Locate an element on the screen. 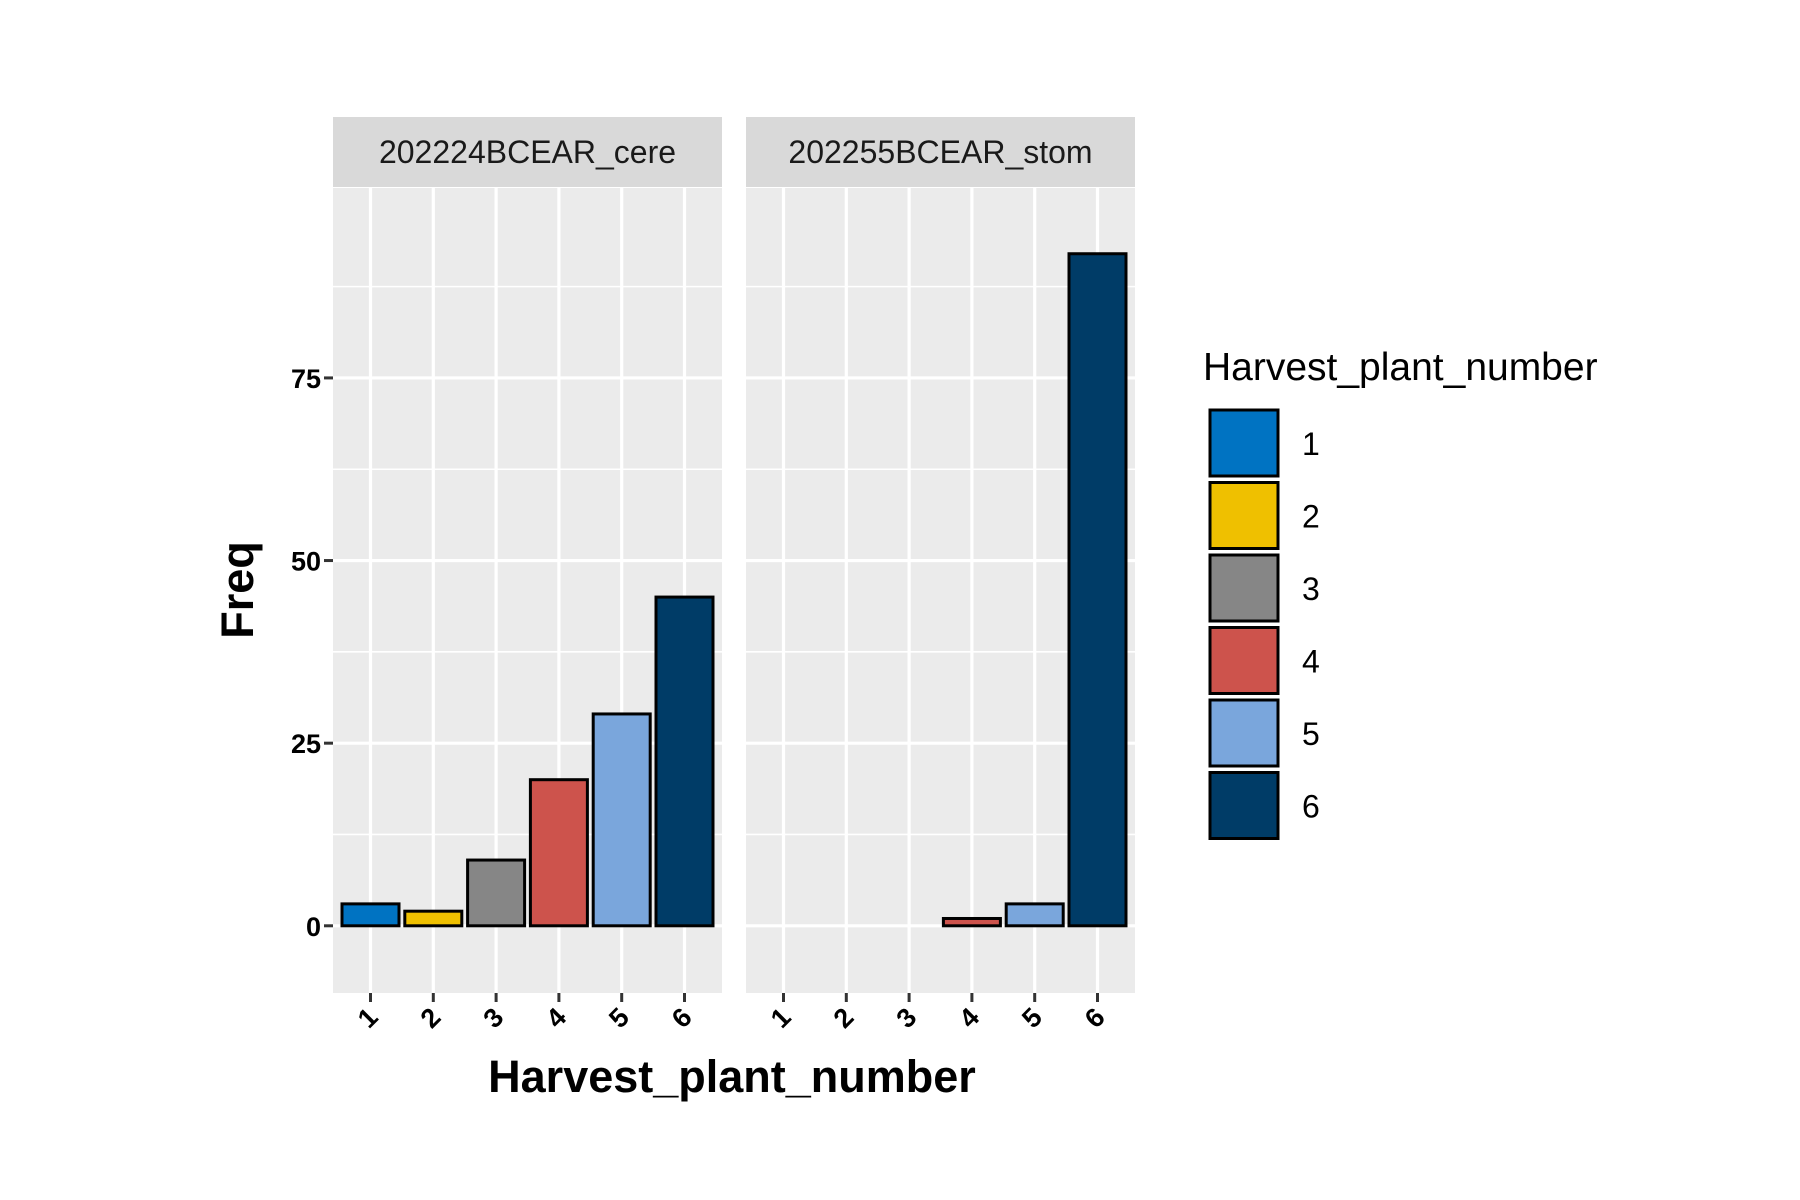 The height and width of the screenshot is (1200, 1800). legend-label-1: 1 is located at coordinates (1311, 444).